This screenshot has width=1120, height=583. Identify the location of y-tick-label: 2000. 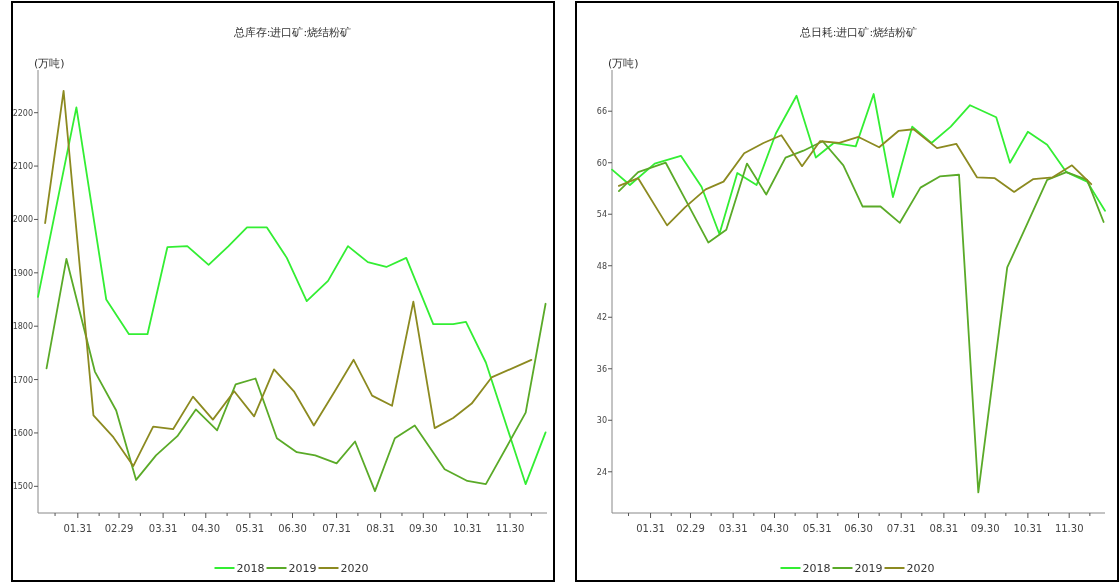
(22, 220).